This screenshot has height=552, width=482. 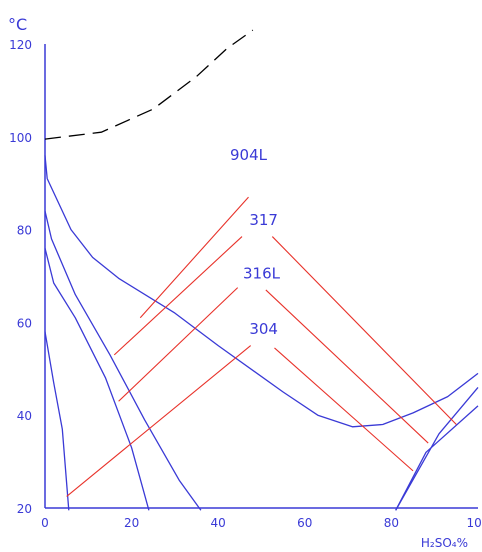 What do you see at coordinates (17, 24) in the screenshot?
I see `y-axis-unit: °C` at bounding box center [17, 24].